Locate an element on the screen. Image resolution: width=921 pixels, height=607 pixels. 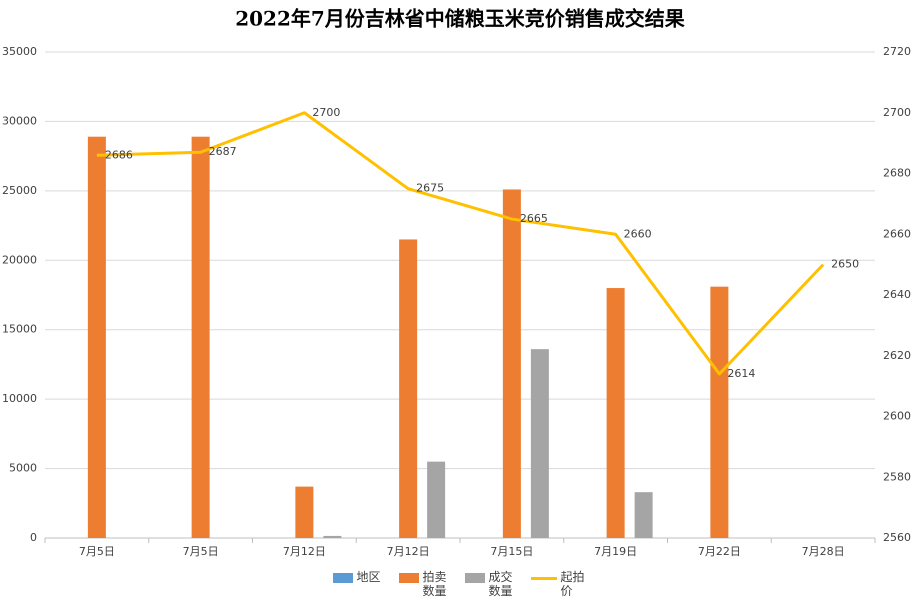
data-label: 2665 is located at coordinates (534, 218).